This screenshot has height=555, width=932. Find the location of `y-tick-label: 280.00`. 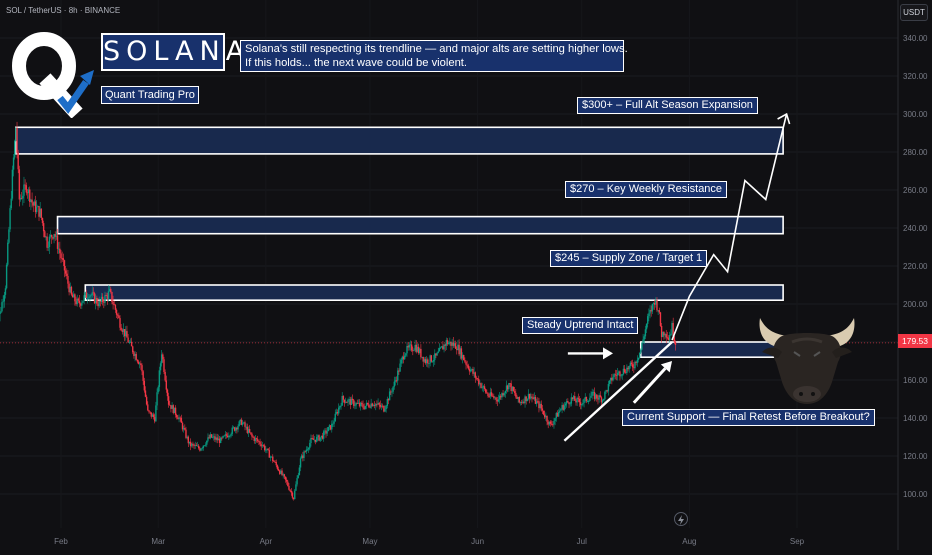

y-tick-label: 280.00 is located at coordinates (915, 152).